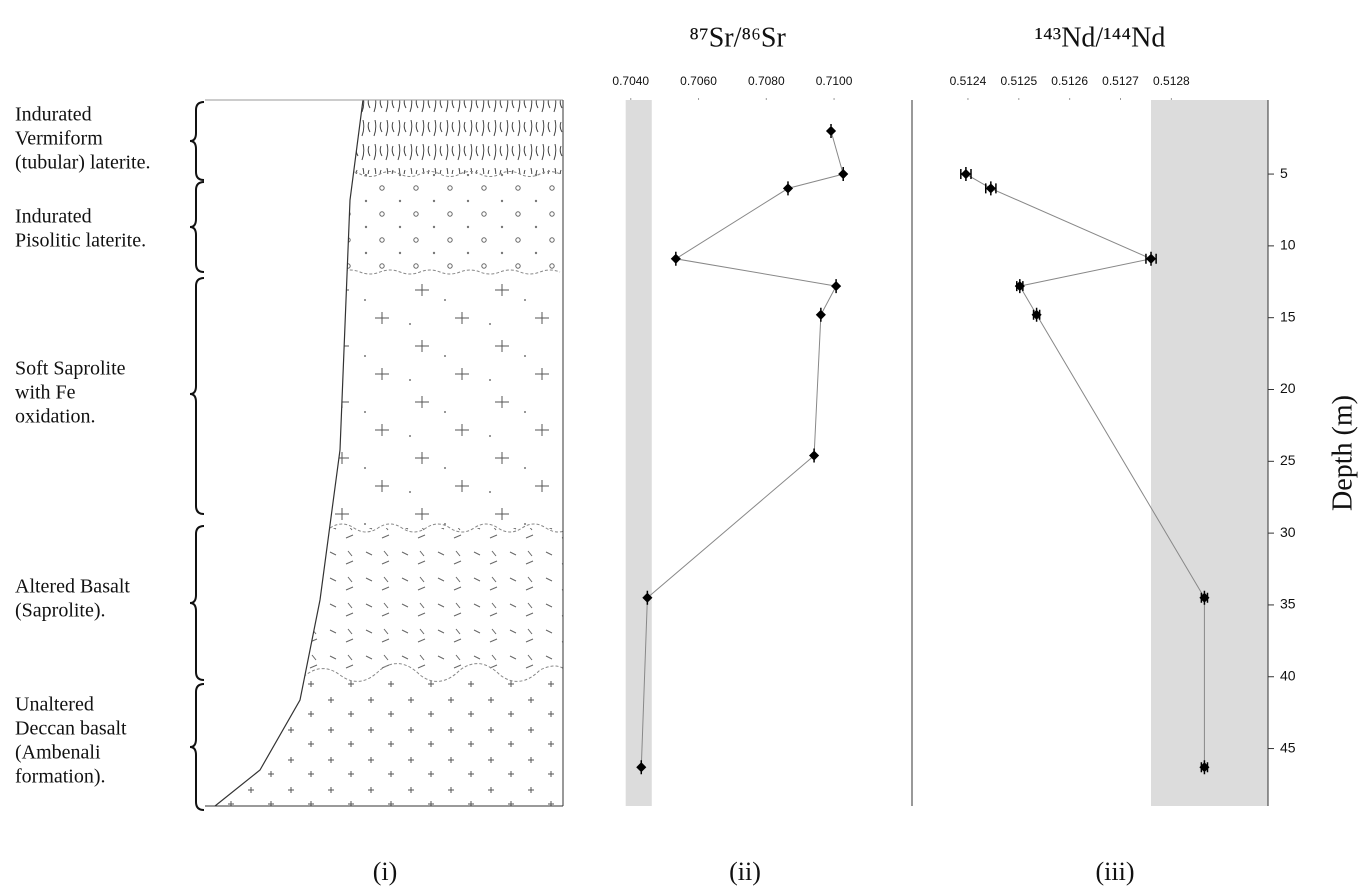 This screenshot has width=1364, height=896. What do you see at coordinates (766, 81) in the screenshot?
I see `x-tick-label: 0.7080` at bounding box center [766, 81].